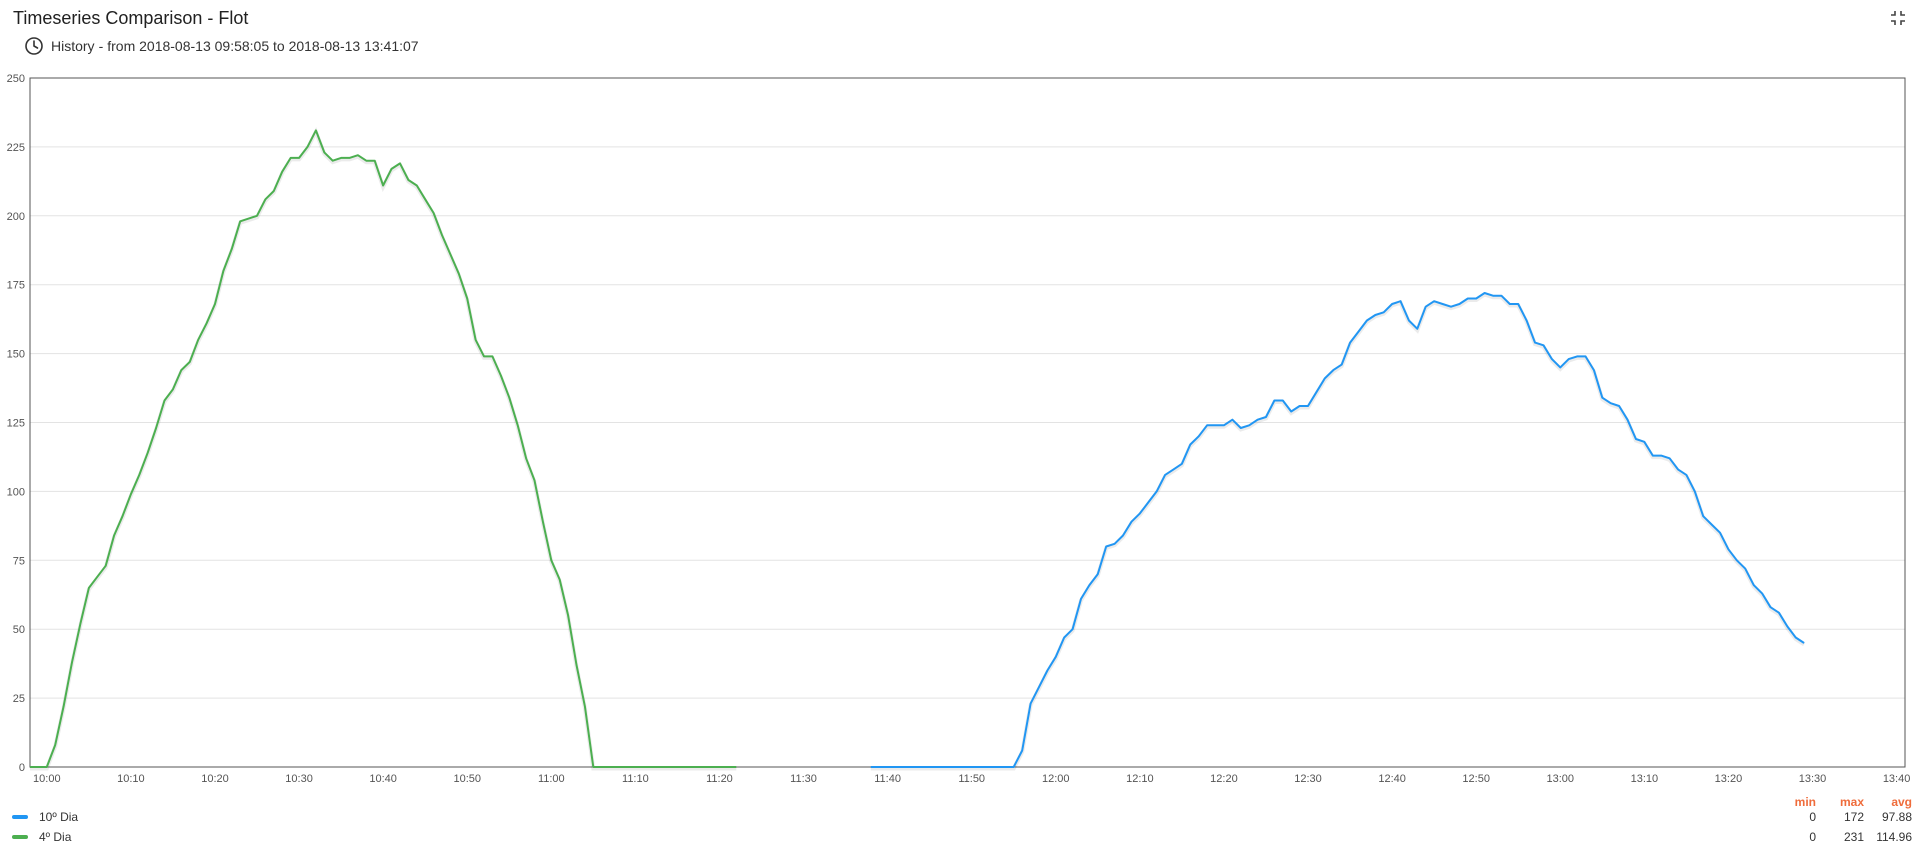  Describe the element at coordinates (19, 561) in the screenshot. I see `y-tick-label: 75` at that location.